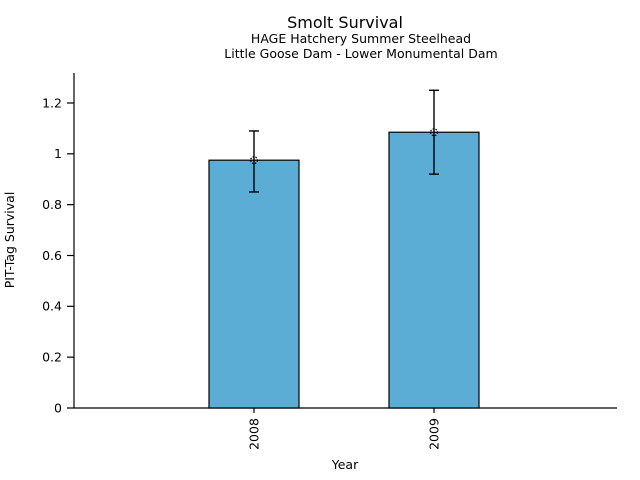 This screenshot has width=640, height=480. Describe the element at coordinates (254, 284) in the screenshot. I see `bar-2008` at that location.